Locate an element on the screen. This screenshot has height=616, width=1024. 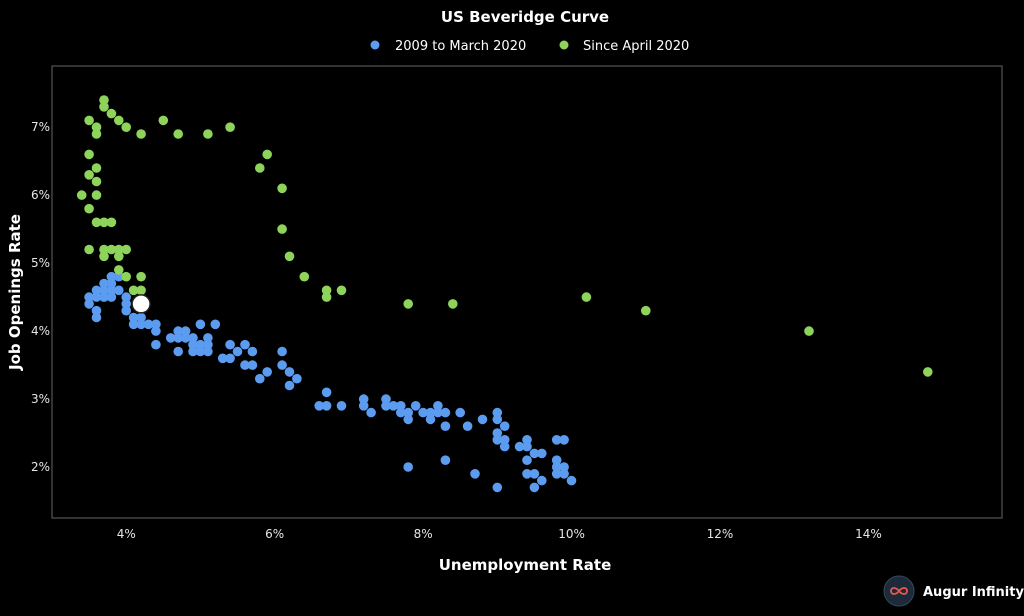
brand-name: Augur Infinity is located at coordinates (973, 592).